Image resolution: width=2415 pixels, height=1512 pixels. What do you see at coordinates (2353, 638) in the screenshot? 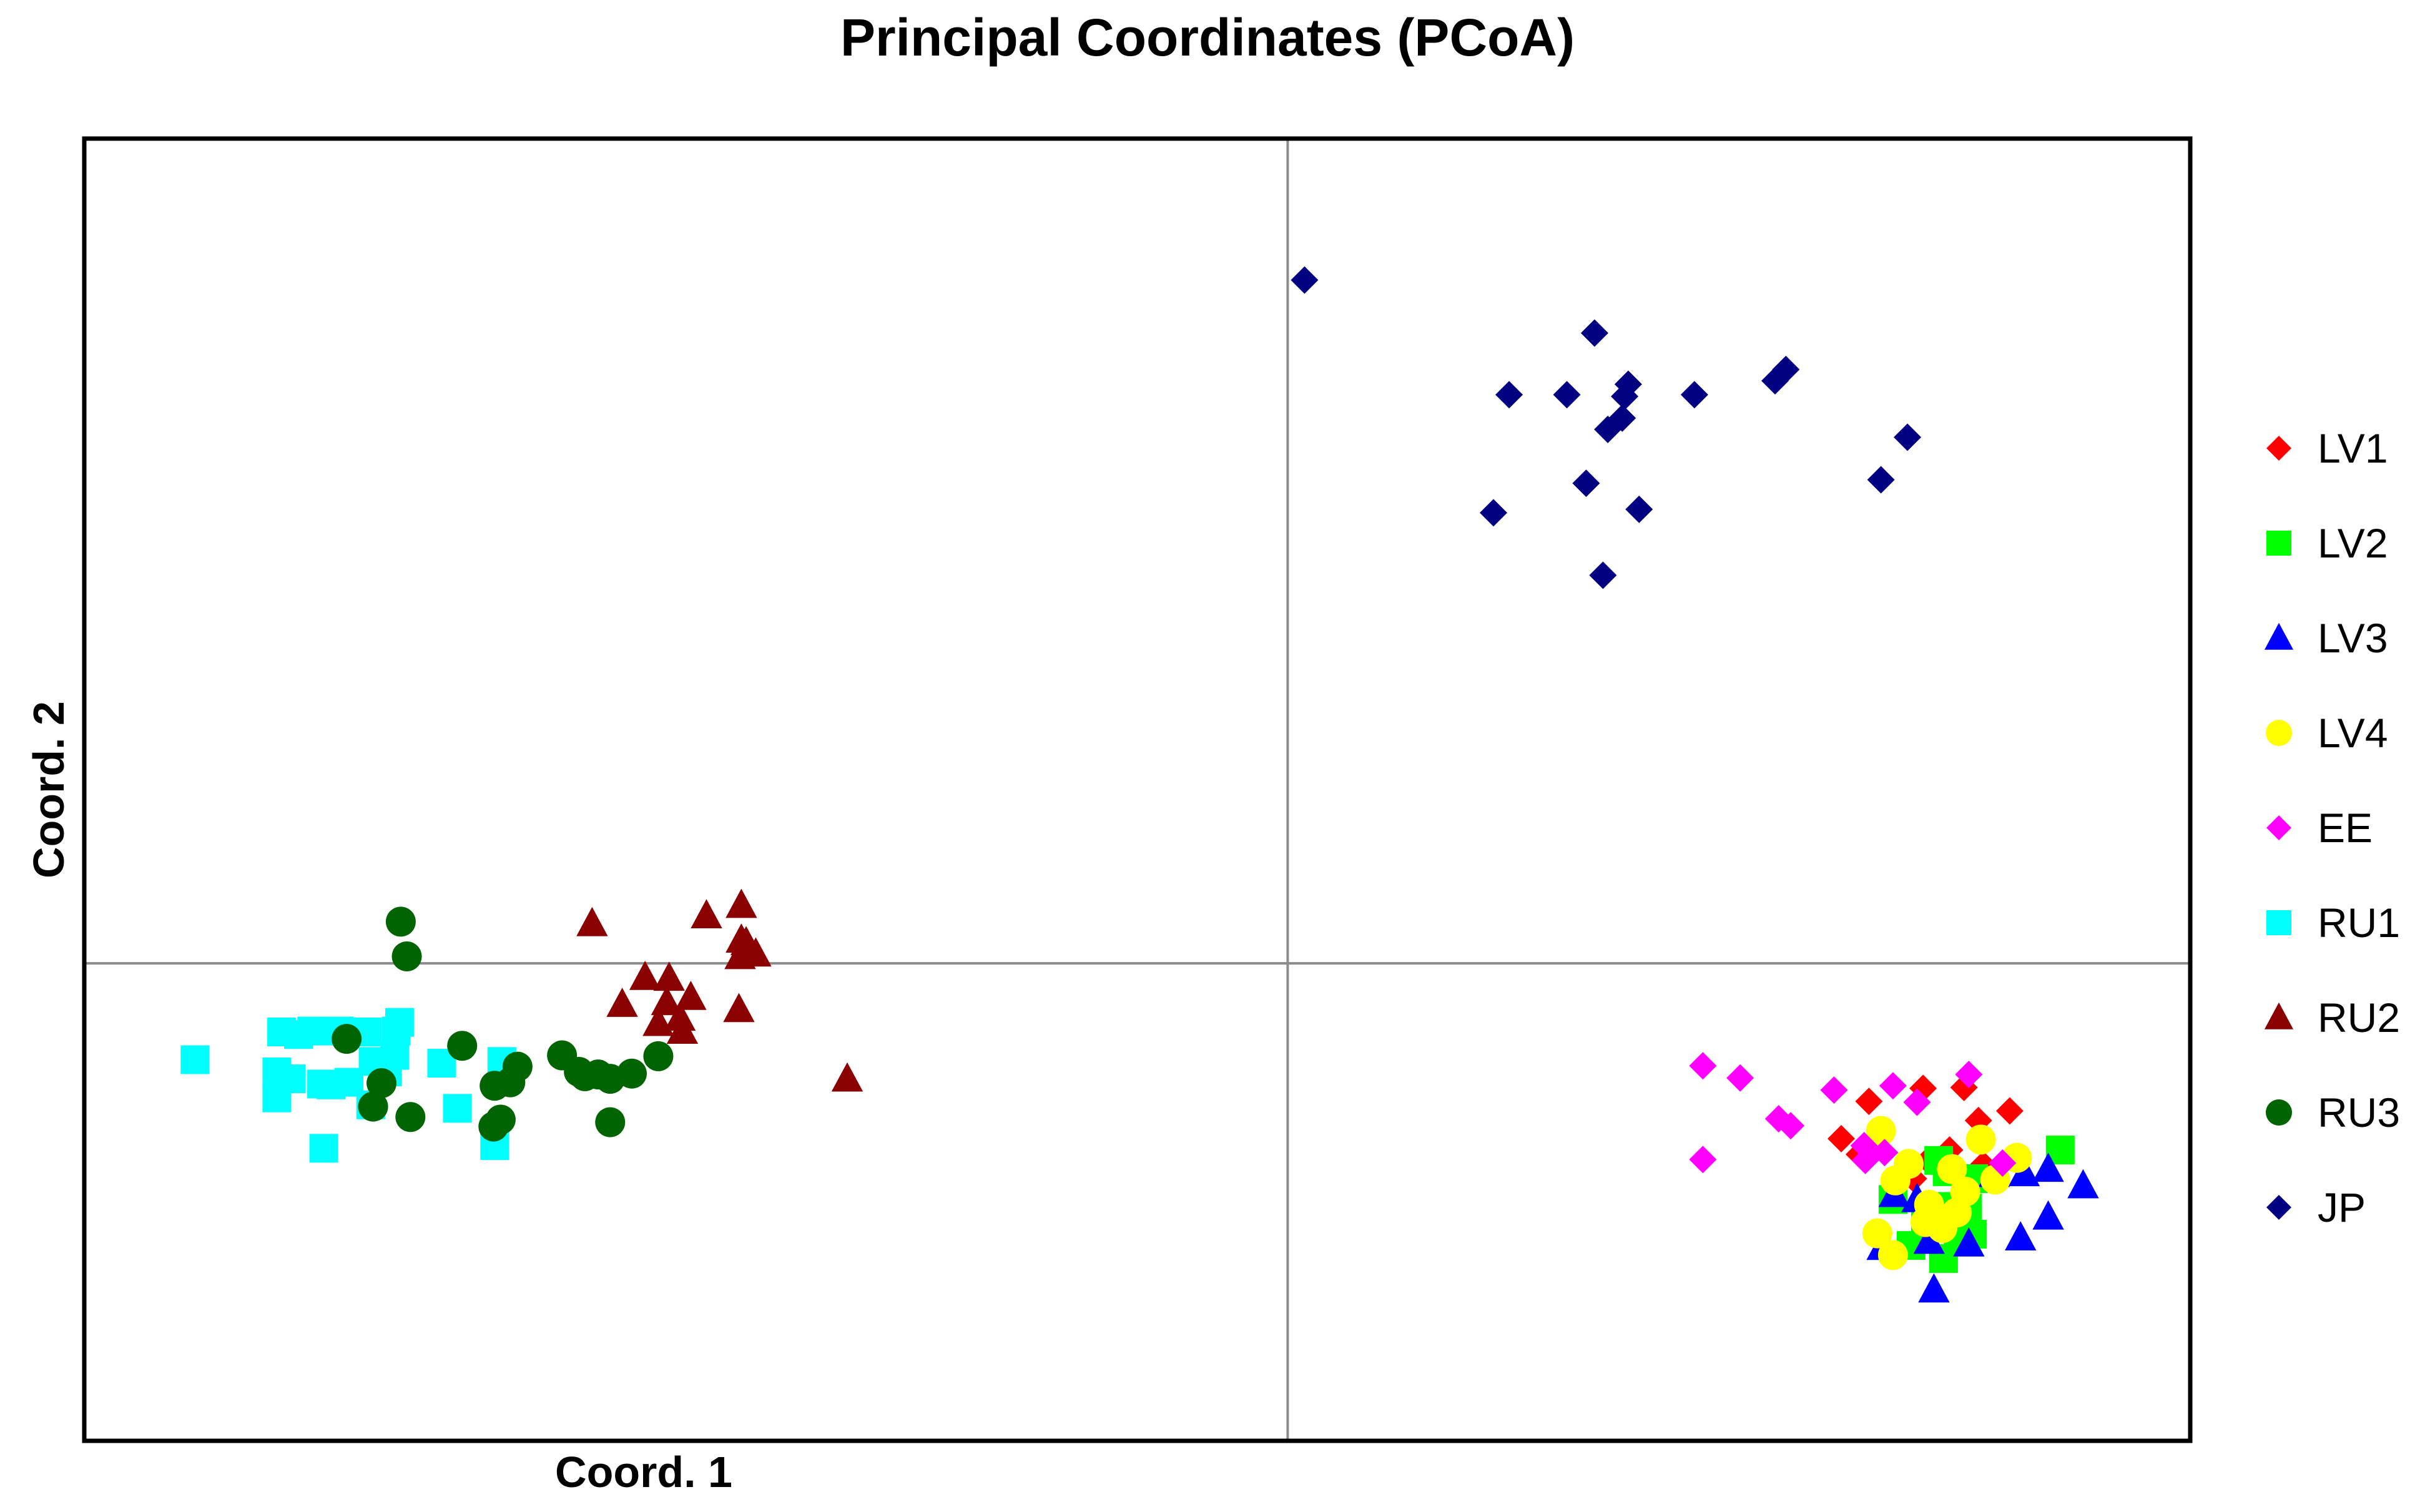
I see `legend-label: LV3` at bounding box center [2353, 638].